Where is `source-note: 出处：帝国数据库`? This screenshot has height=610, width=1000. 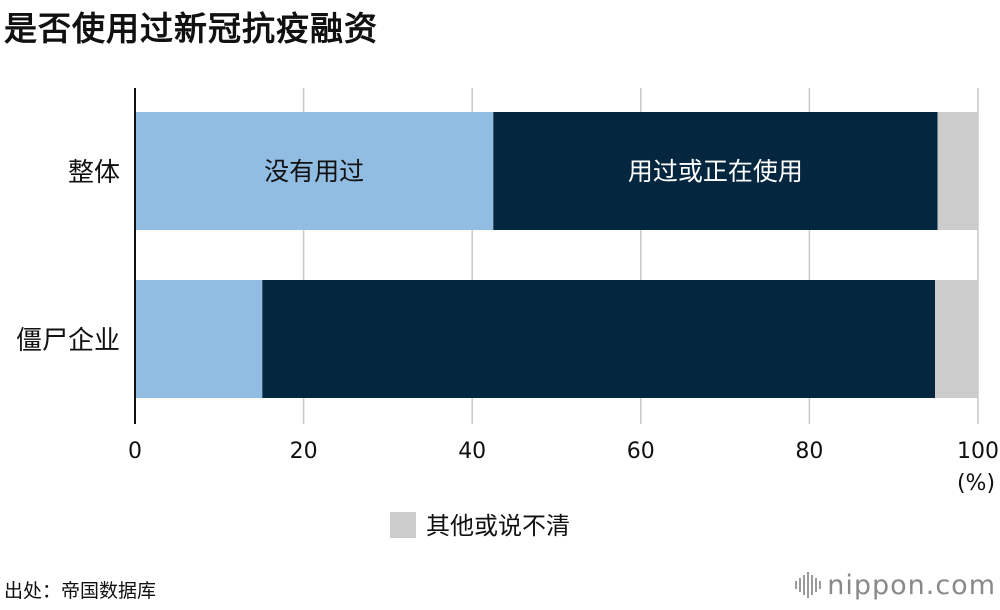
source-note: 出处：帝国数据库 is located at coordinates (80, 591).